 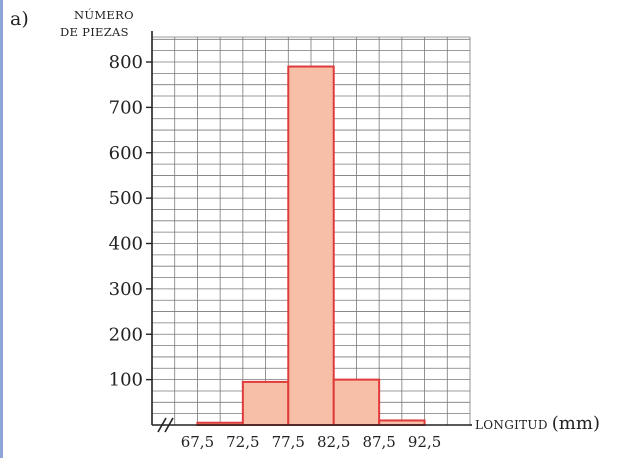 What do you see at coordinates (197, 442) in the screenshot?
I see `x-tick-label: 67,5` at bounding box center [197, 442].